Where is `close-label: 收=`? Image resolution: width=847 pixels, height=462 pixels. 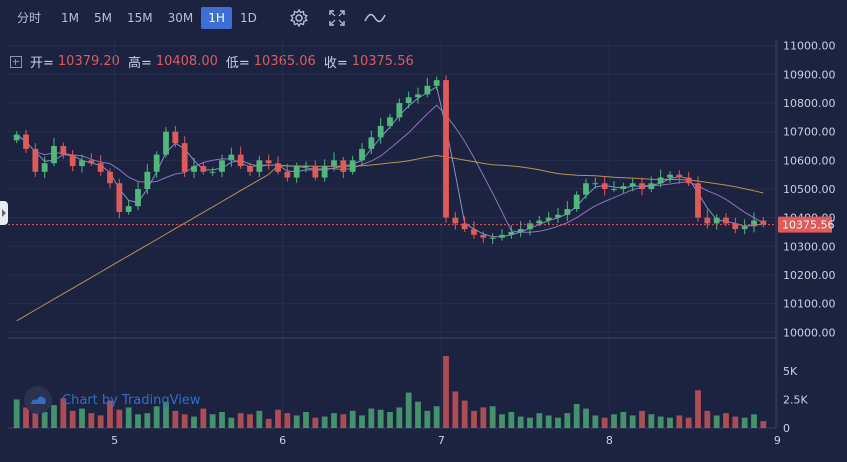 close-label: 收= is located at coordinates (335, 63).